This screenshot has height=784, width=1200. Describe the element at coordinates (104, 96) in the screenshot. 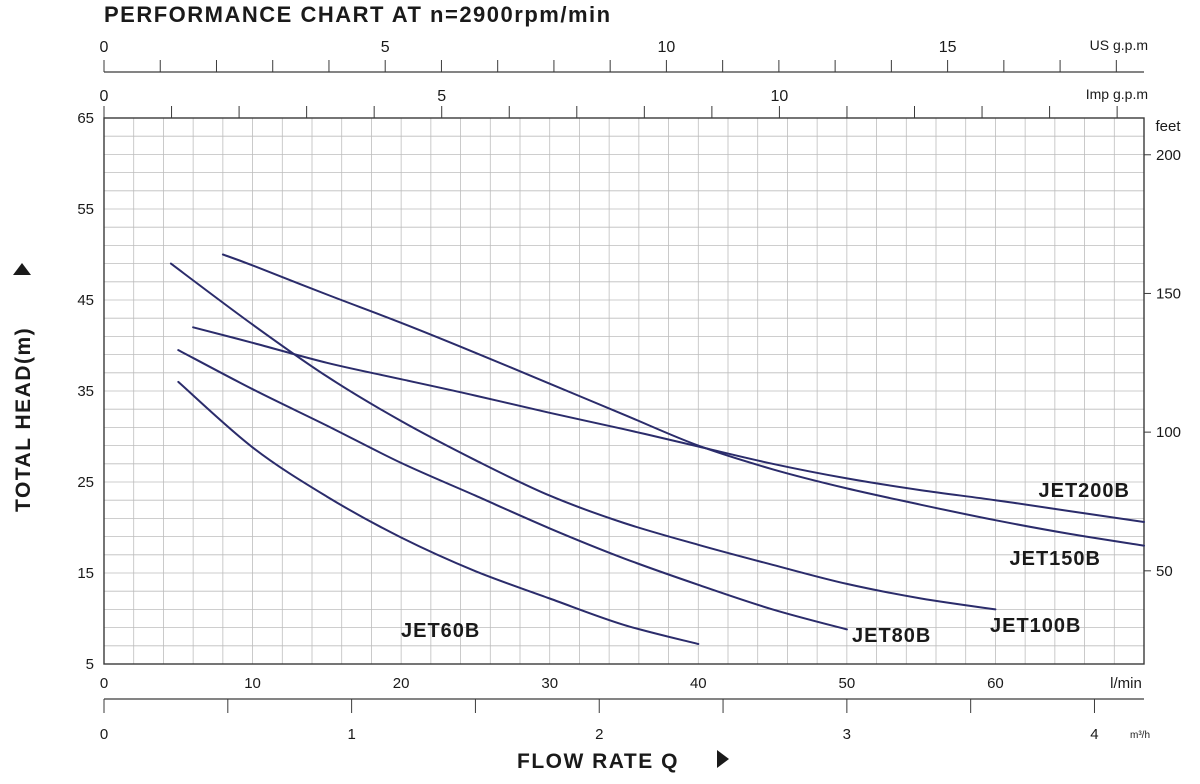

I see `imp-gpm-tick-label: 0` at that location.